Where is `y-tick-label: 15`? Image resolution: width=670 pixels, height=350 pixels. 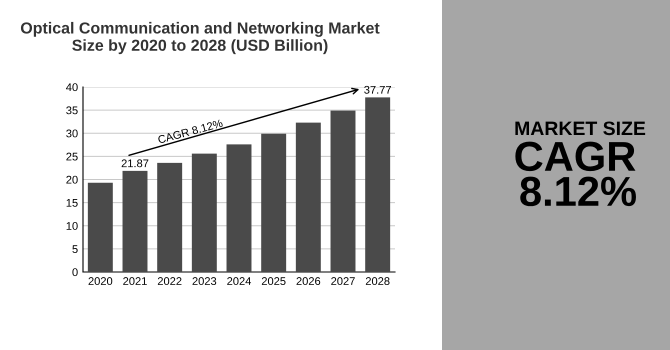 y-tick-label: 15 is located at coordinates (72, 203).